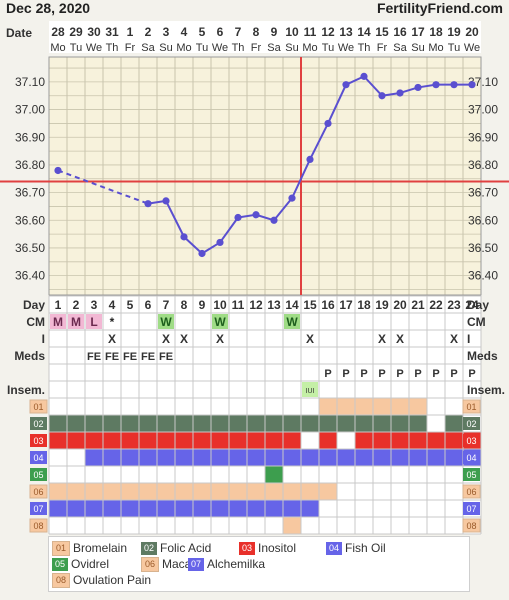  Describe the element at coordinates (30, 248) in the screenshot. I see `y-tick-label-left: 36.50` at that location.